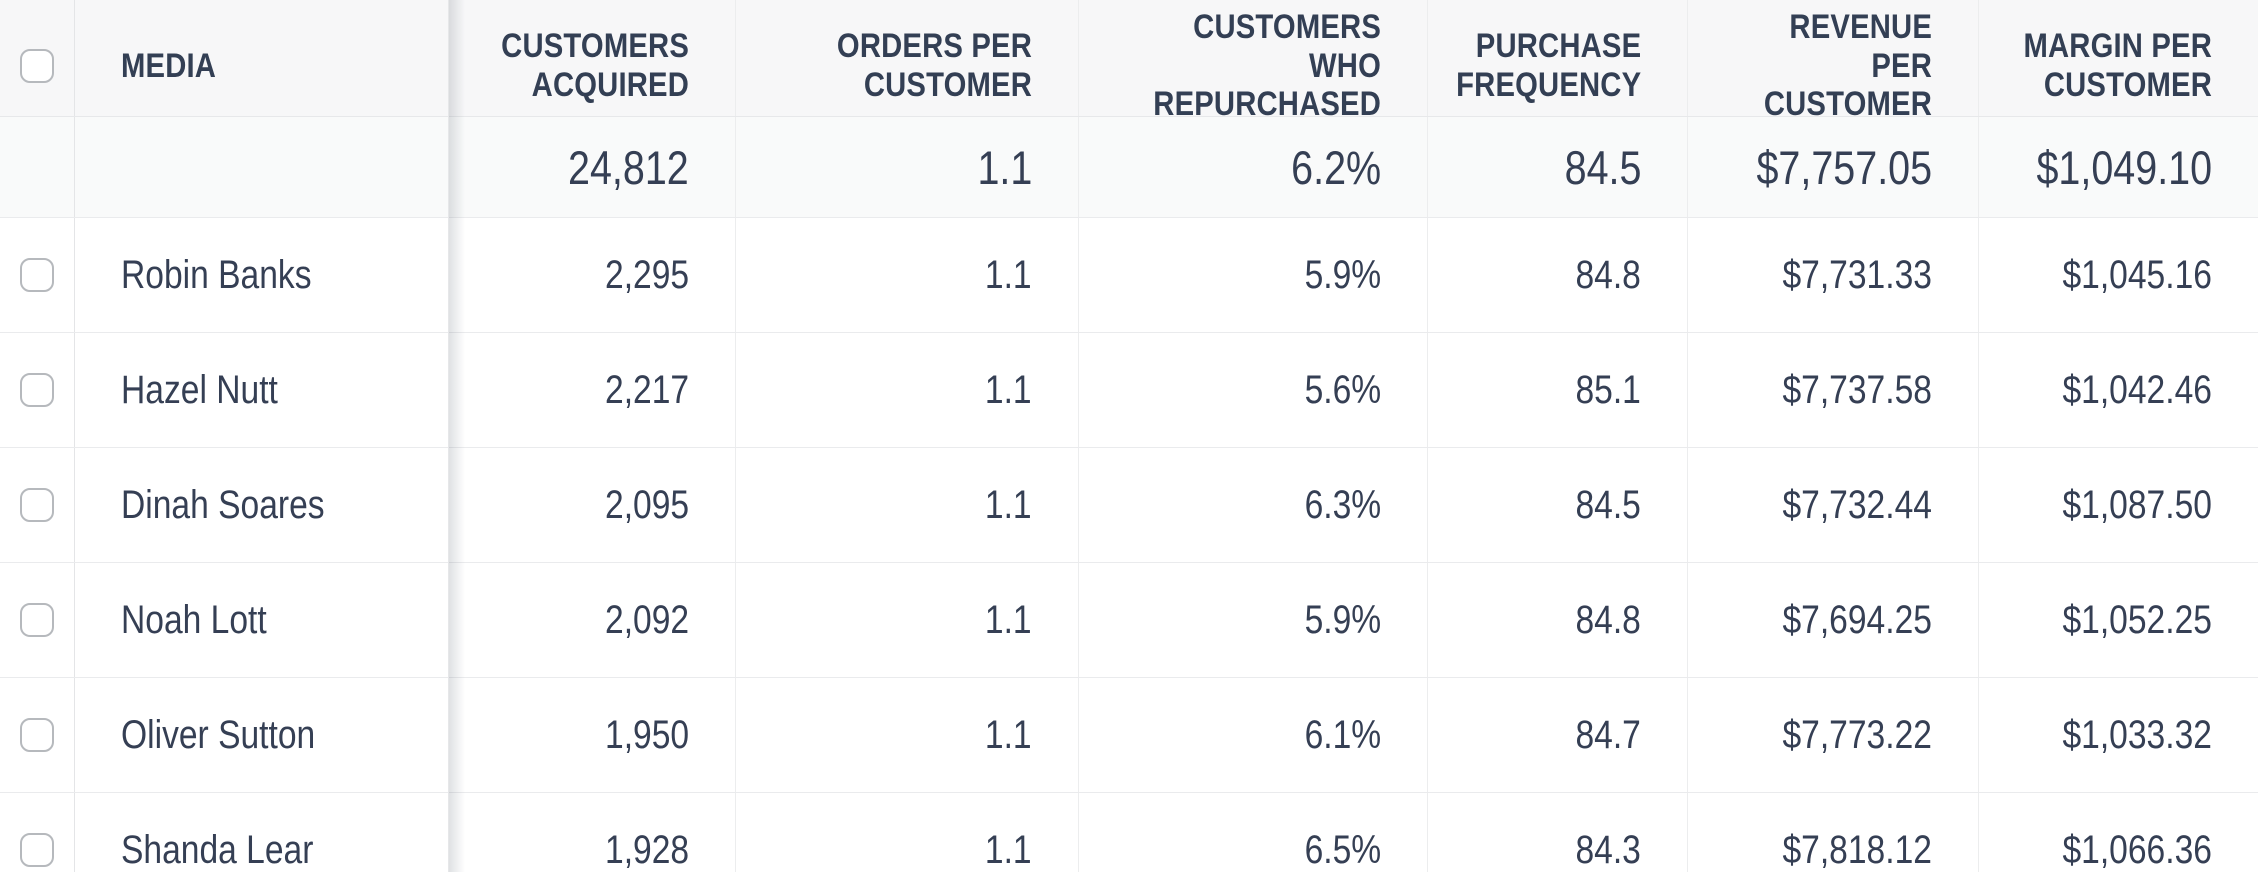  Describe the element at coordinates (2118, 620) in the screenshot. I see `margin-per-customer-cell: $1,052.25` at that location.